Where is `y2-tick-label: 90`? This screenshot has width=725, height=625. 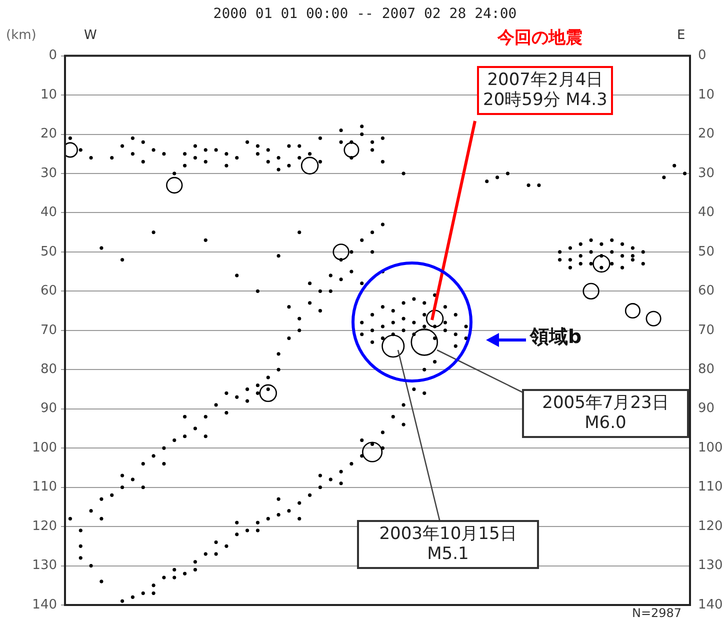 y2-tick-label: 90 is located at coordinates (706, 408).